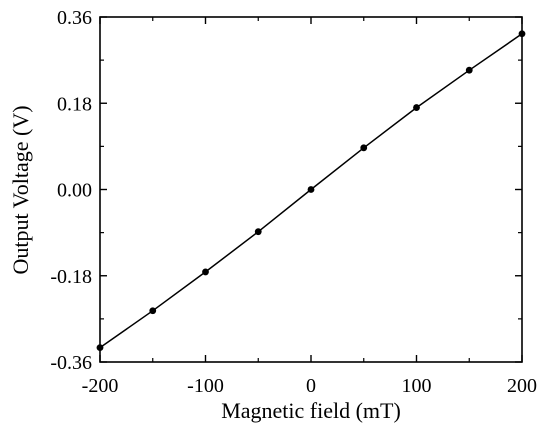  I want to click on y-tick-labels: -0.36 -0.18 0.00 0.18 0.36, so click(71, 190).